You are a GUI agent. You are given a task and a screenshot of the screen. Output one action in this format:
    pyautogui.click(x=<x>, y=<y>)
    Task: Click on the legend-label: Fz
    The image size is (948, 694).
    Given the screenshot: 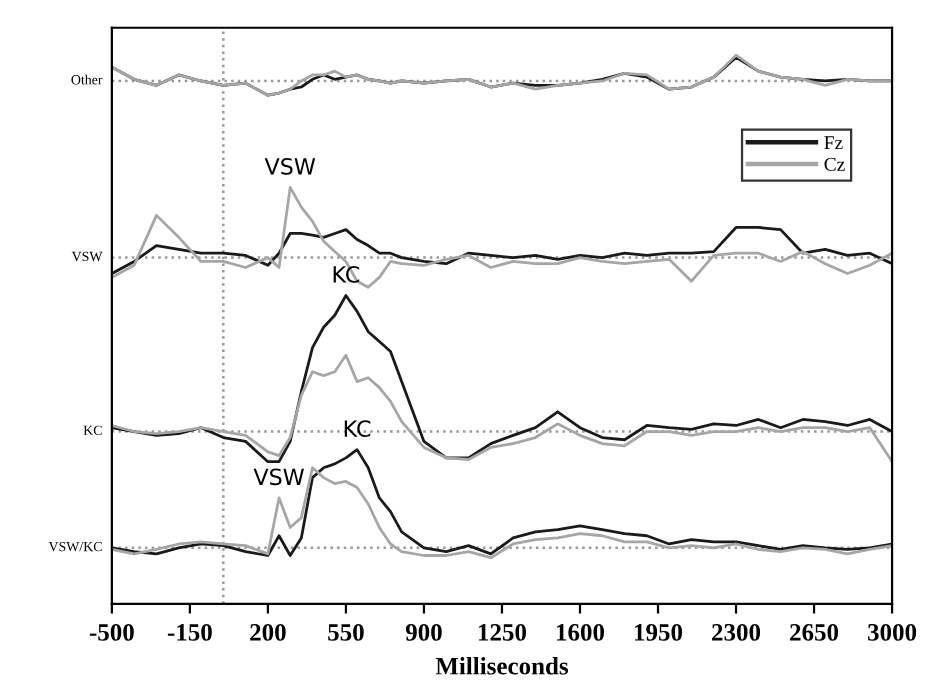 What is the action you would take?
    pyautogui.click(x=833, y=143)
    